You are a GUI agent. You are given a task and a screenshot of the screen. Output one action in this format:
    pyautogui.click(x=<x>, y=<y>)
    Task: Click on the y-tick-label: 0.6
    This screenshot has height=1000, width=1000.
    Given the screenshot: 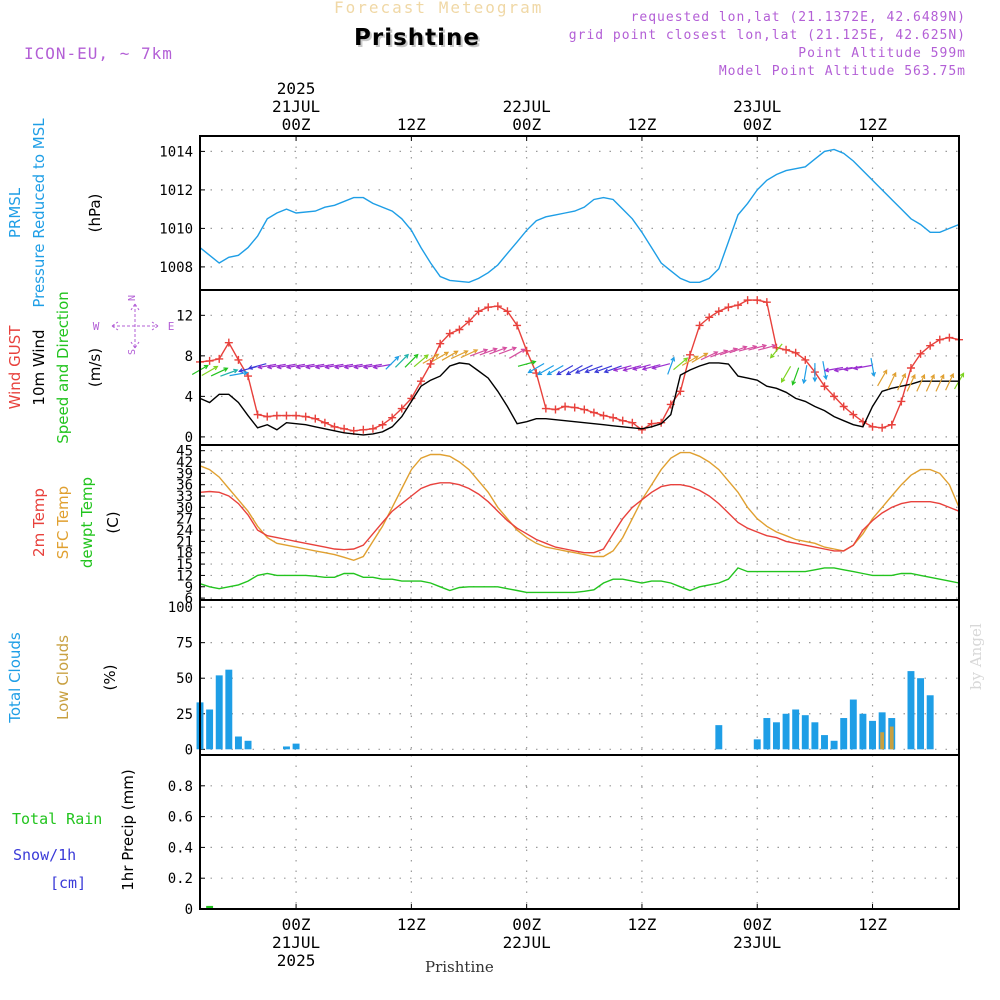 What is the action you would take?
    pyautogui.click(x=180, y=818)
    